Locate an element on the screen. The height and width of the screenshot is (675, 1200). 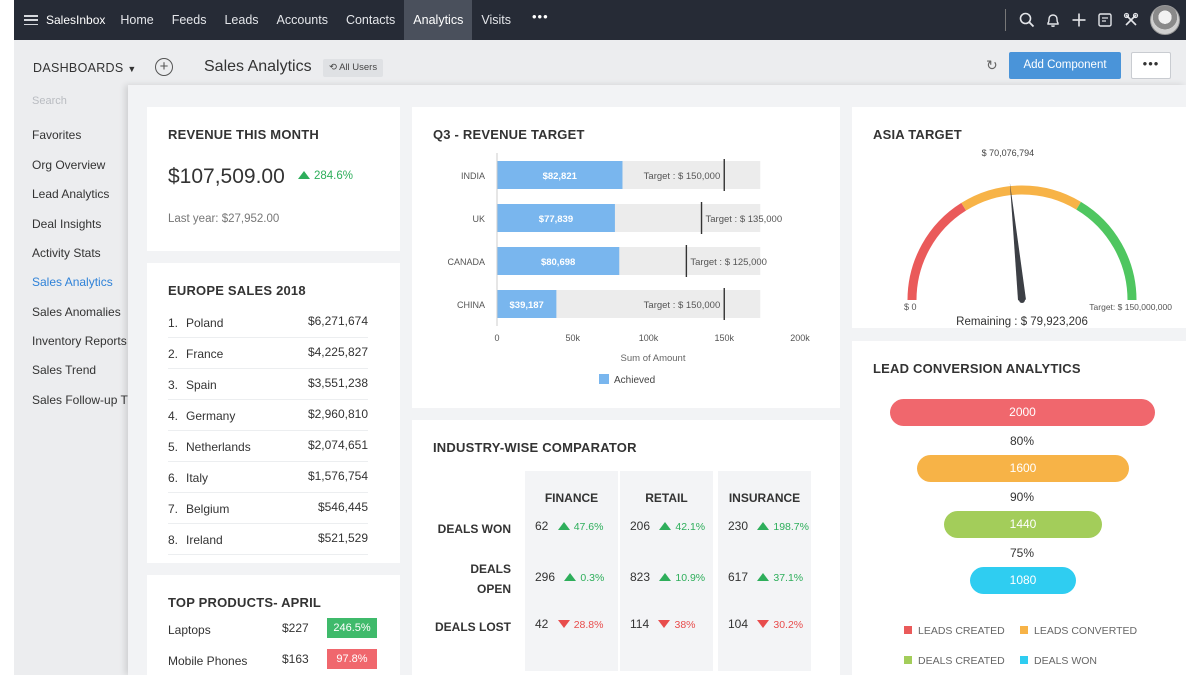
funnel-legend-item: DEALS WON is located at coordinates (1058, 661).